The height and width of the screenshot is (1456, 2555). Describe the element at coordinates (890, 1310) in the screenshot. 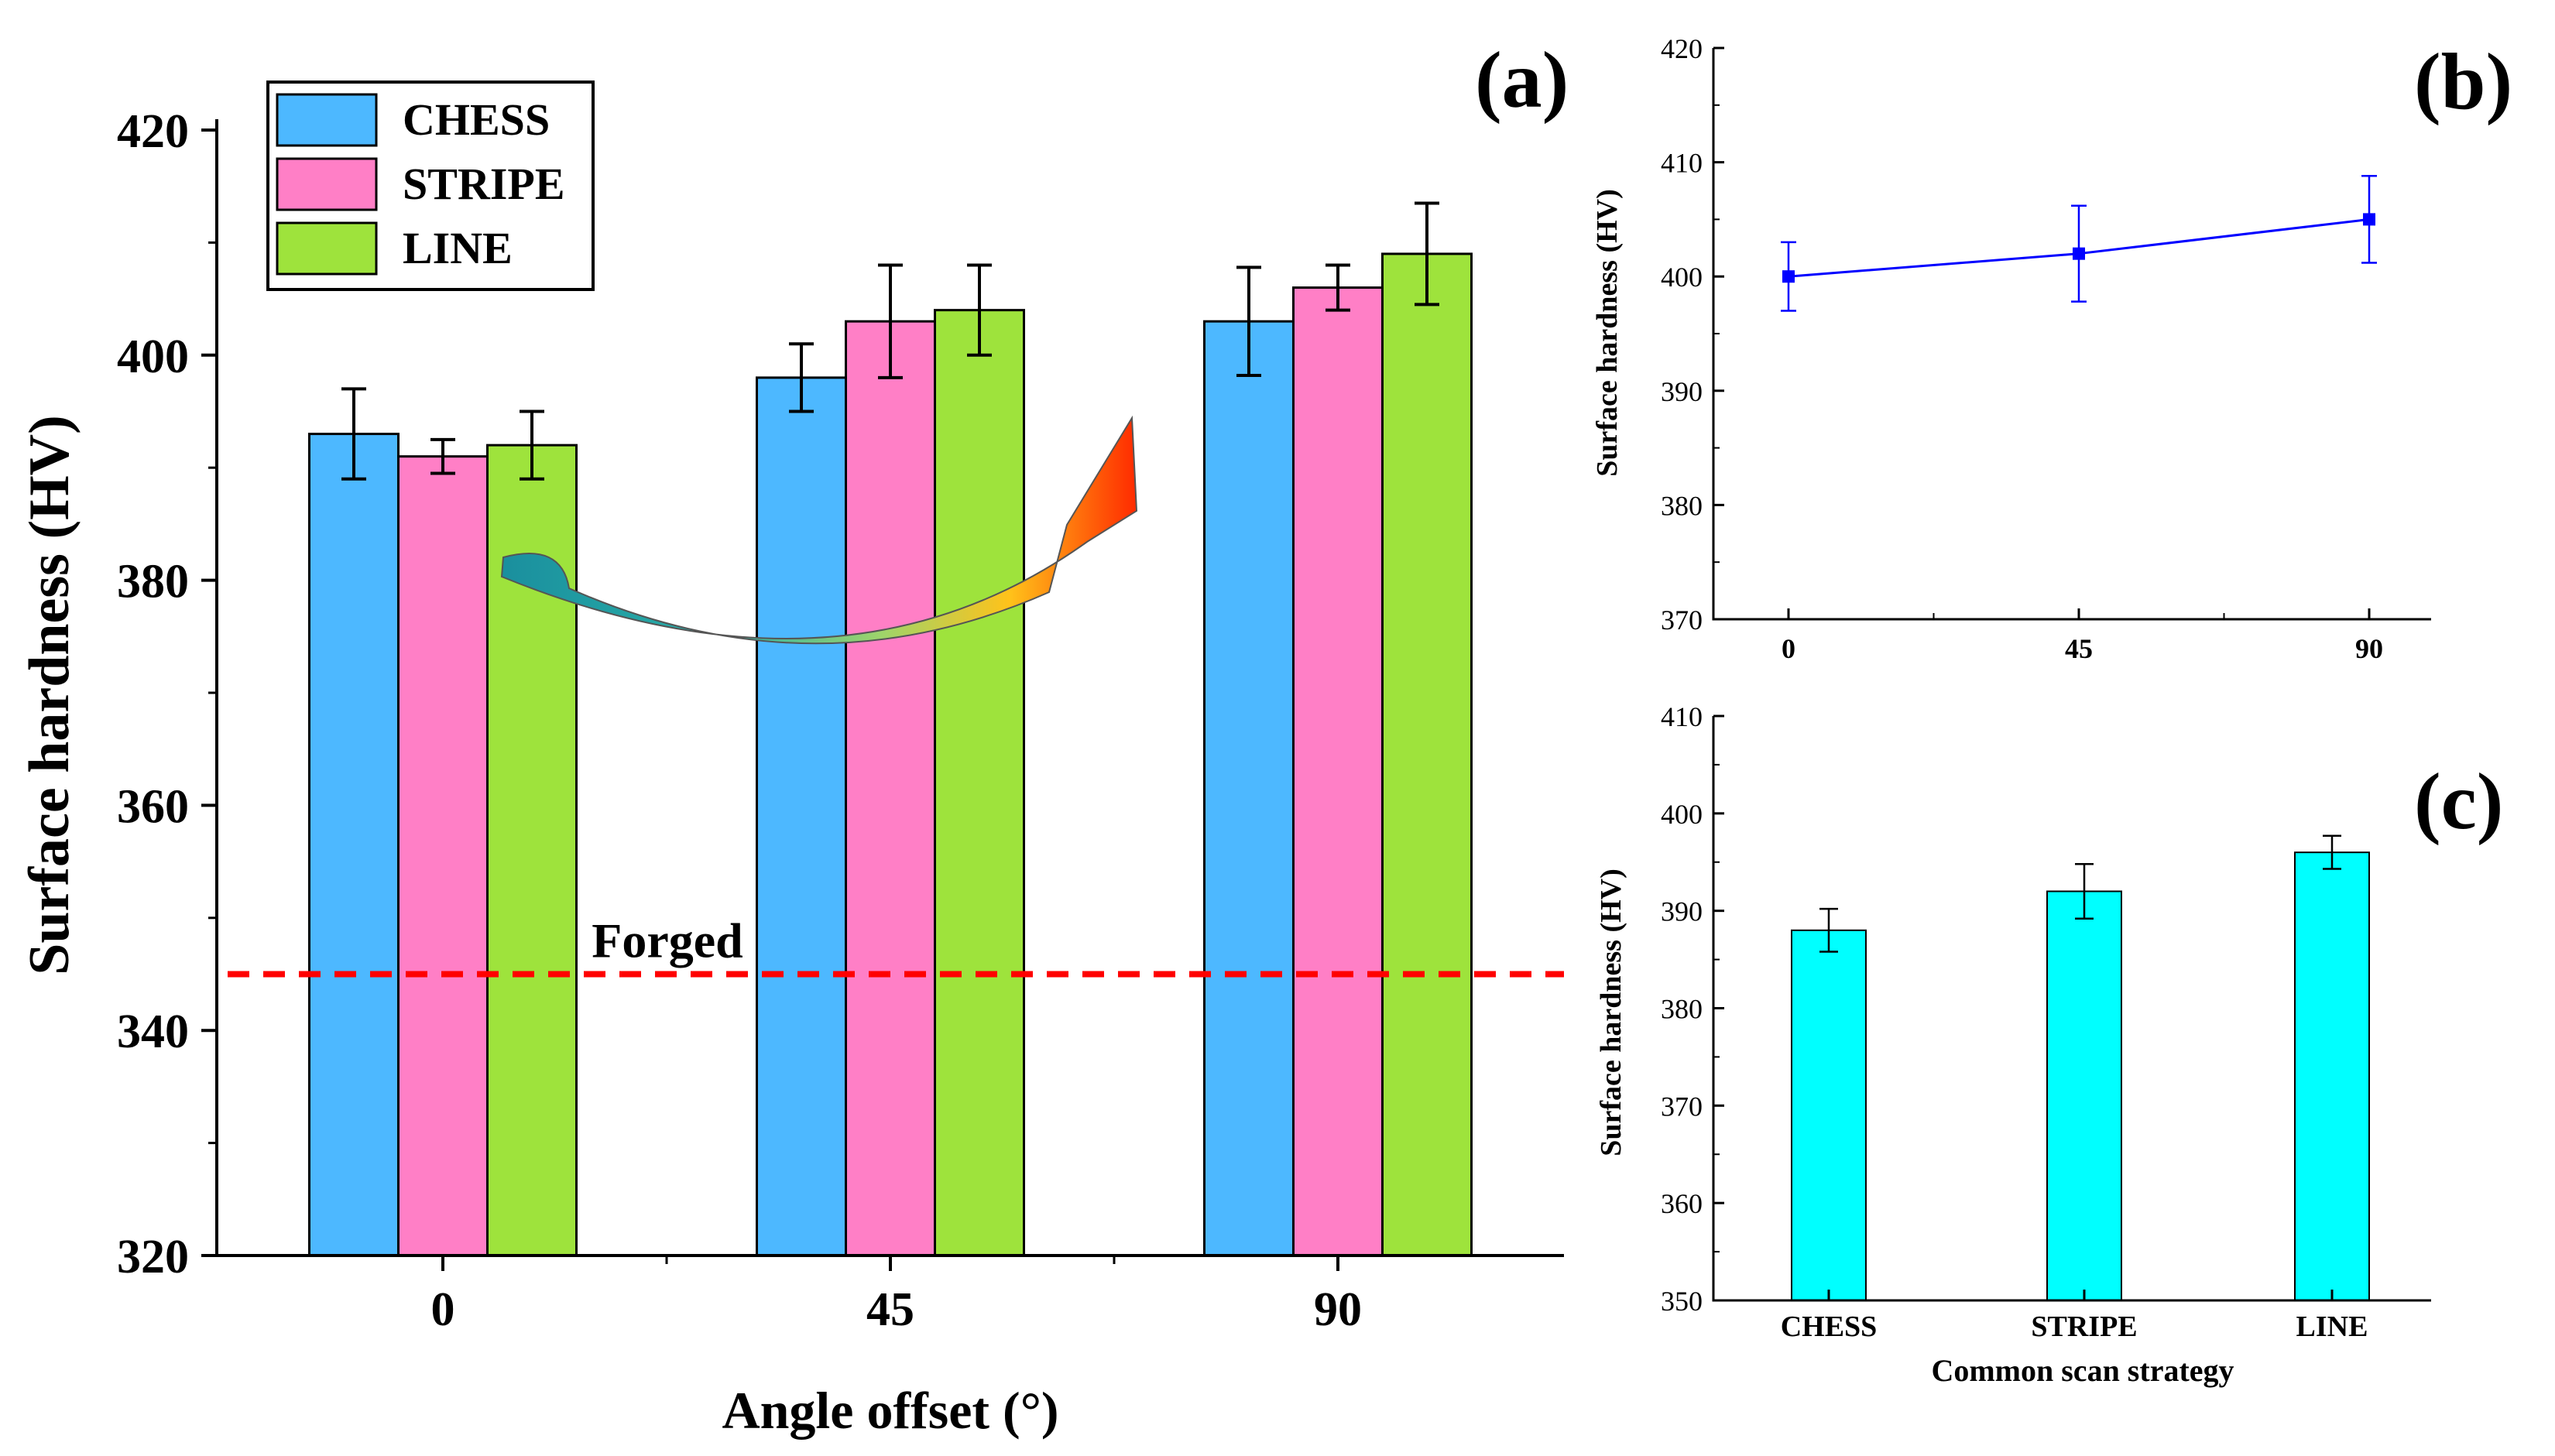

I see `x-tick-label-a-45: 45` at that location.